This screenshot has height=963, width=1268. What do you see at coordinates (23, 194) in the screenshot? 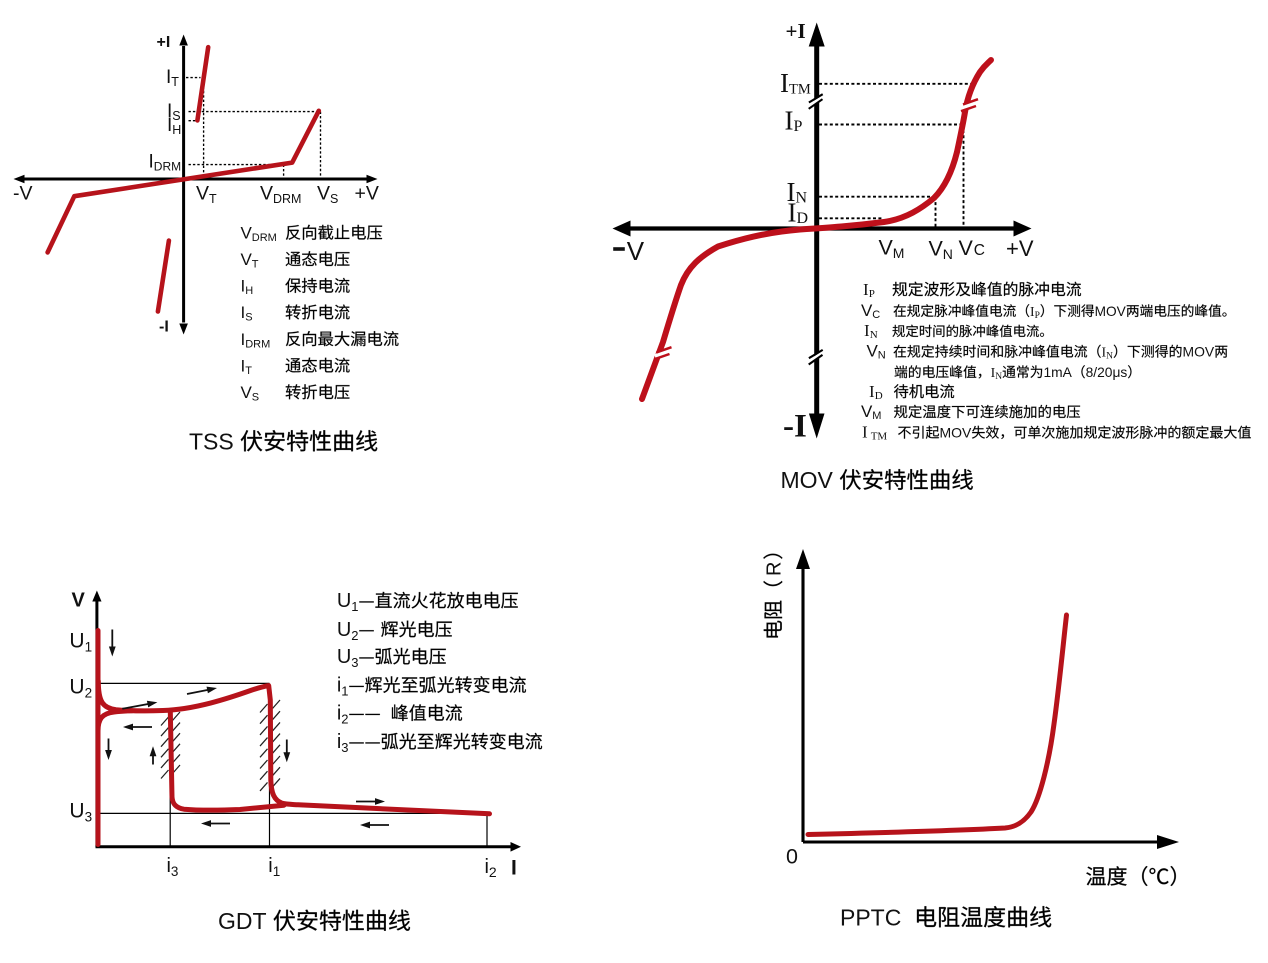
I see `svg-text: -V` at bounding box center [23, 194].